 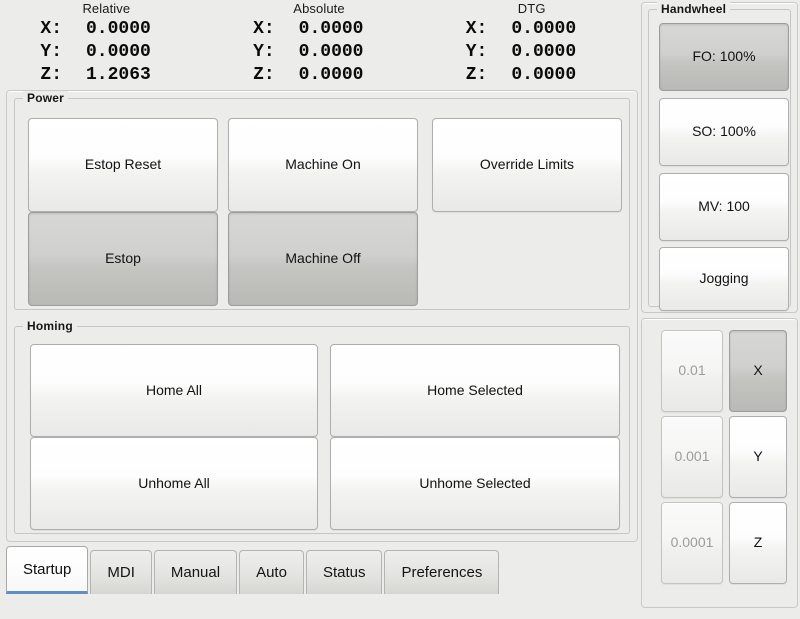 What do you see at coordinates (344, 572) in the screenshot?
I see `tab-status: Status` at bounding box center [344, 572].